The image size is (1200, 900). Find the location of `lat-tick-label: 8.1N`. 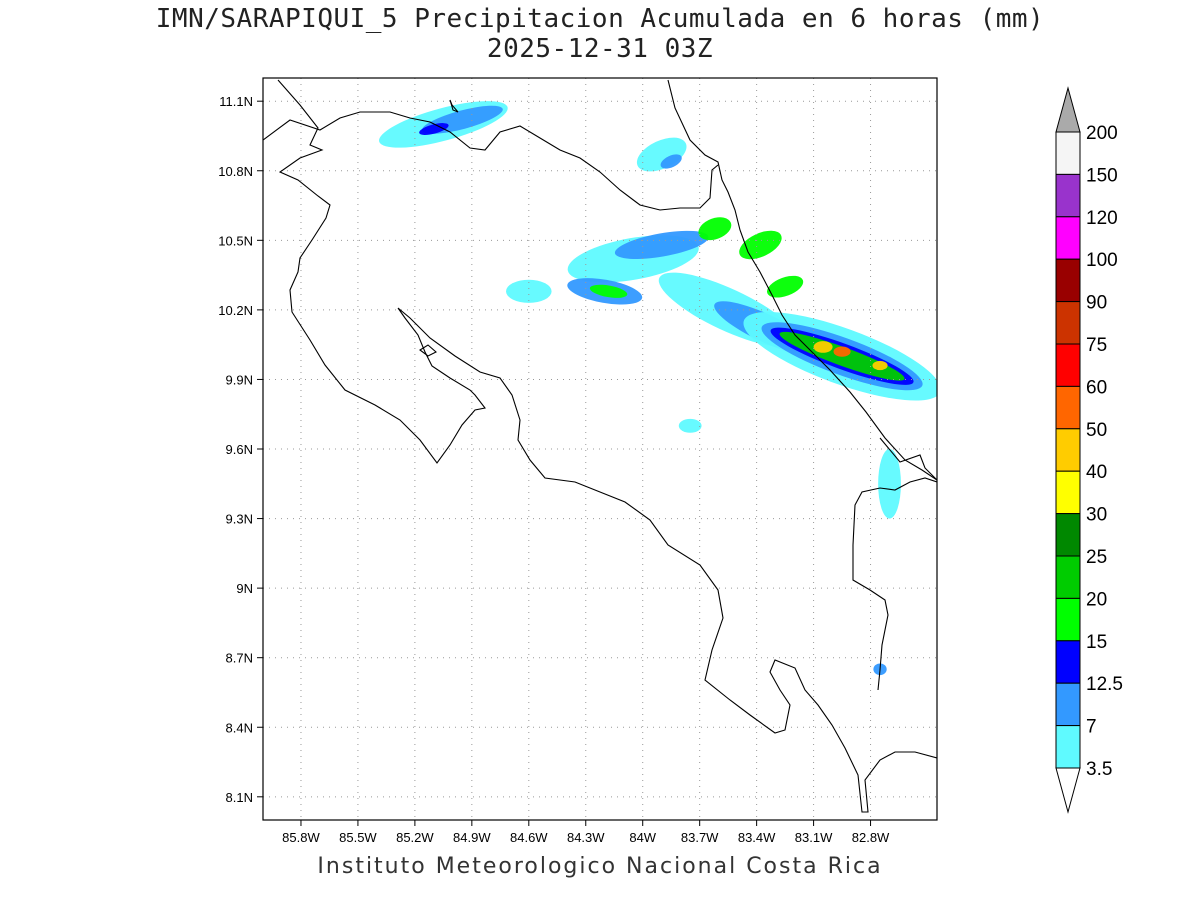

lat-tick-label: 8.1N is located at coordinates (239, 797).